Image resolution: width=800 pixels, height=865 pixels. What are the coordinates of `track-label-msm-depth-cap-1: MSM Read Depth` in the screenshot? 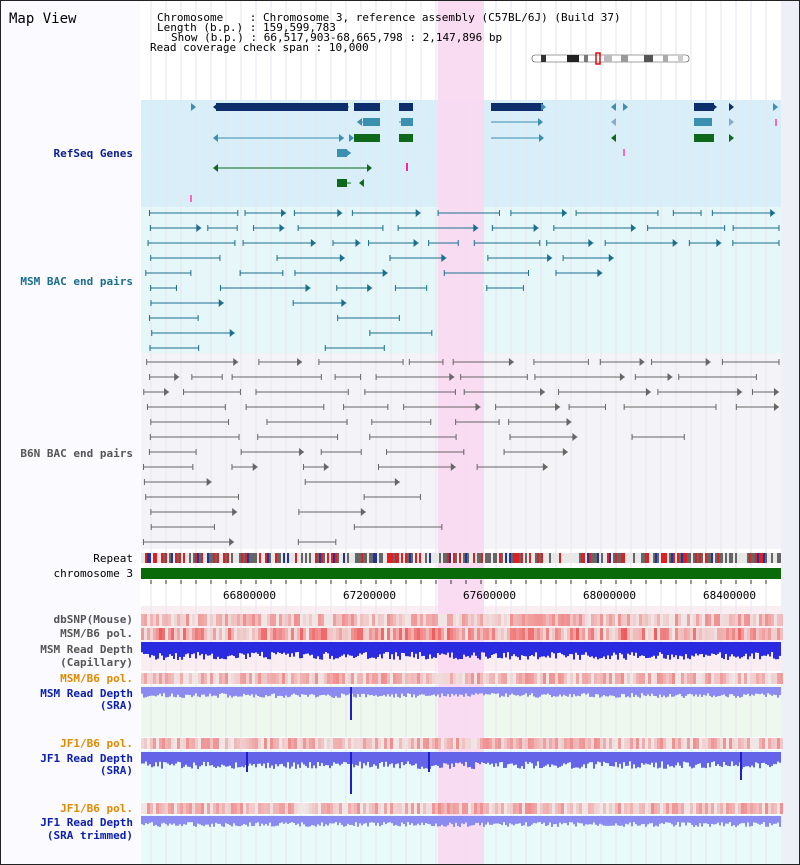 It's located at (86, 649).